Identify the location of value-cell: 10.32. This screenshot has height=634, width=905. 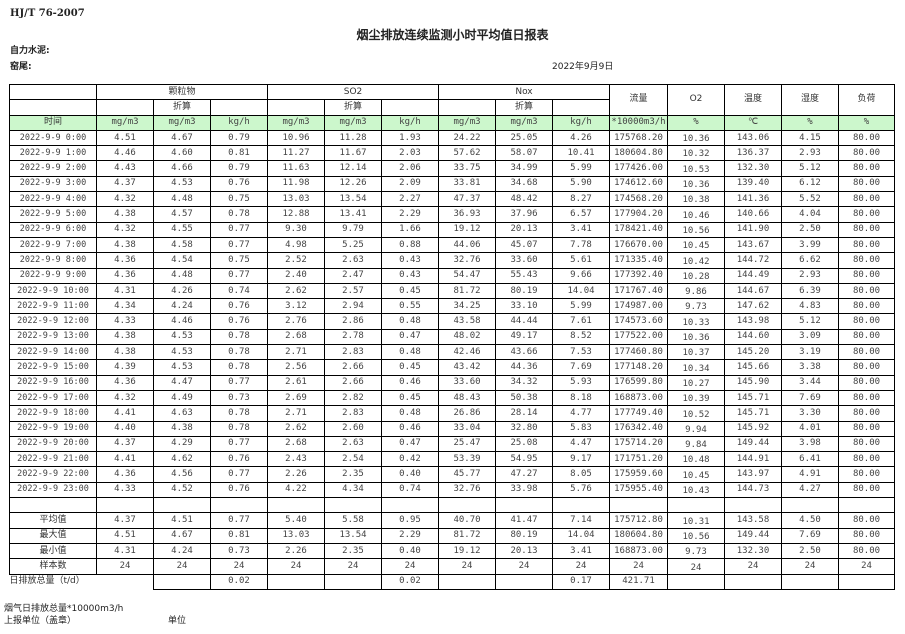
(696, 153).